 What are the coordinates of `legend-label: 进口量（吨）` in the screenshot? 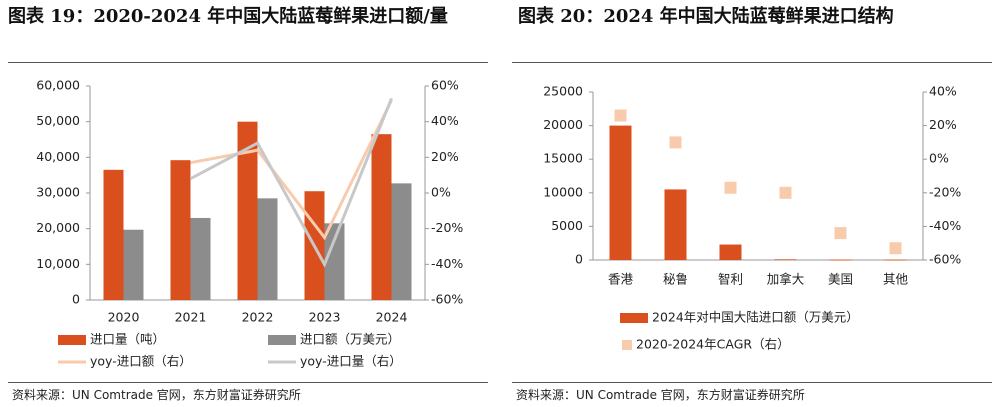 It's located at (127, 339).